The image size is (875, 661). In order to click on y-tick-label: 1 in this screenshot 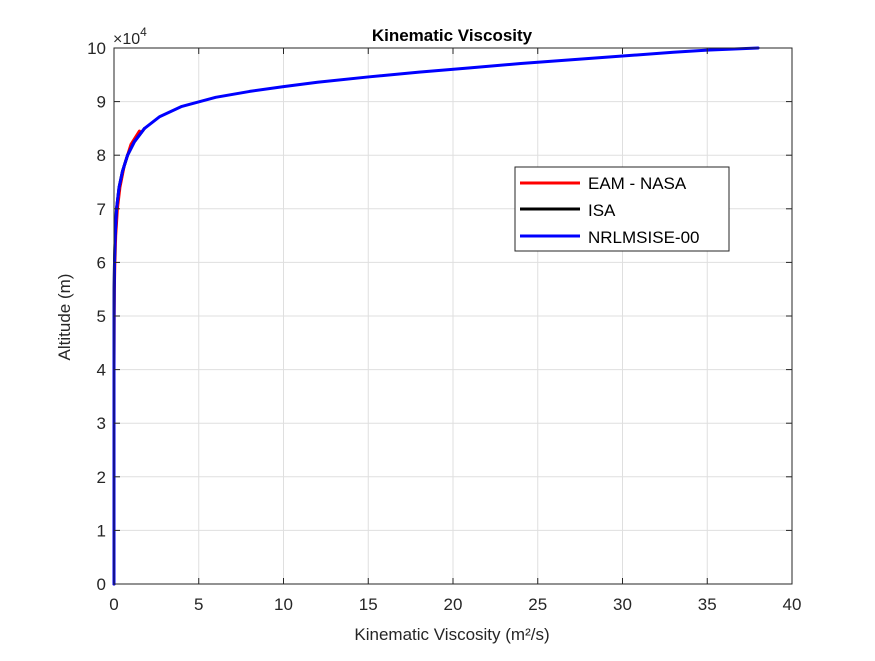, I will do `click(101, 530)`.